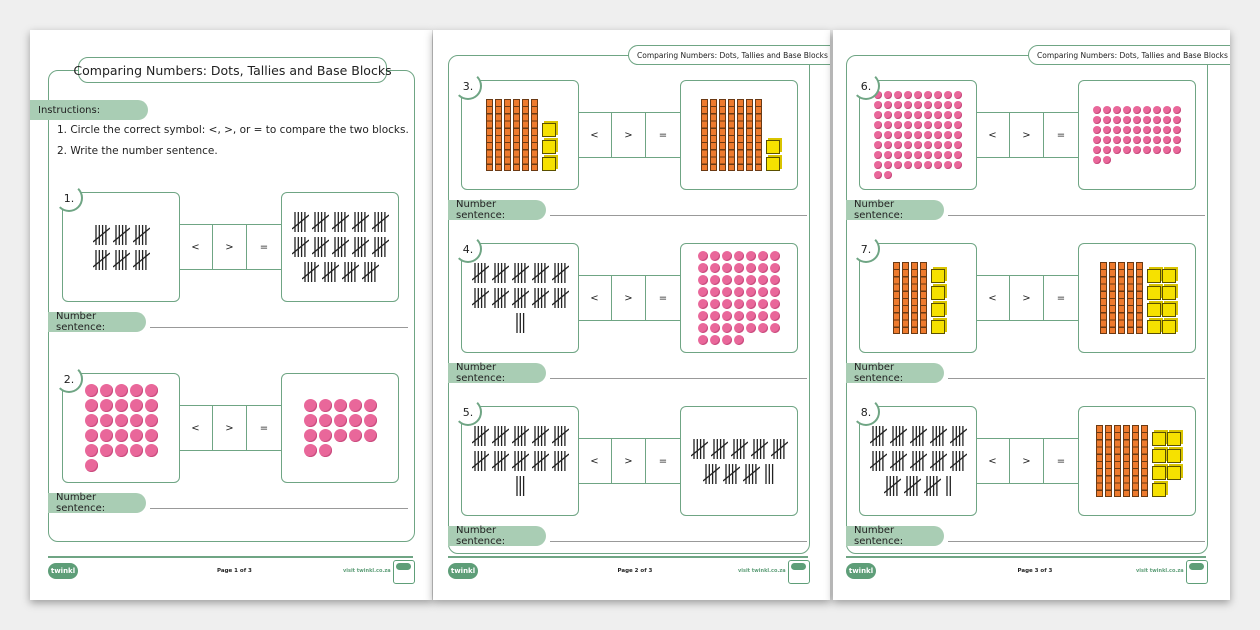 The width and height of the screenshot is (1260, 630). Describe the element at coordinates (463, 571) in the screenshot. I see `twinkl-logo: twinkl` at that location.